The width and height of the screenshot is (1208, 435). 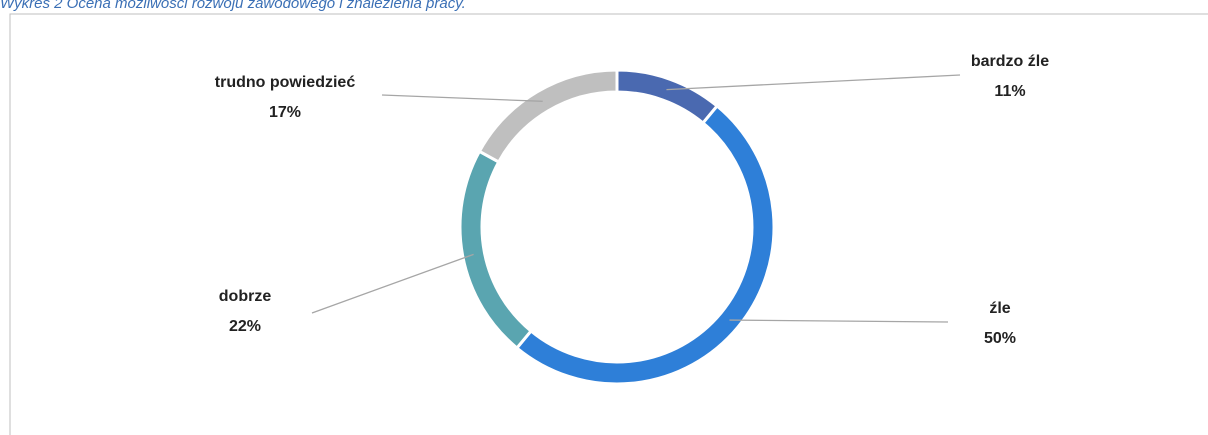 What do you see at coordinates (999, 308) in the screenshot?
I see `category-label: źle` at bounding box center [999, 308].